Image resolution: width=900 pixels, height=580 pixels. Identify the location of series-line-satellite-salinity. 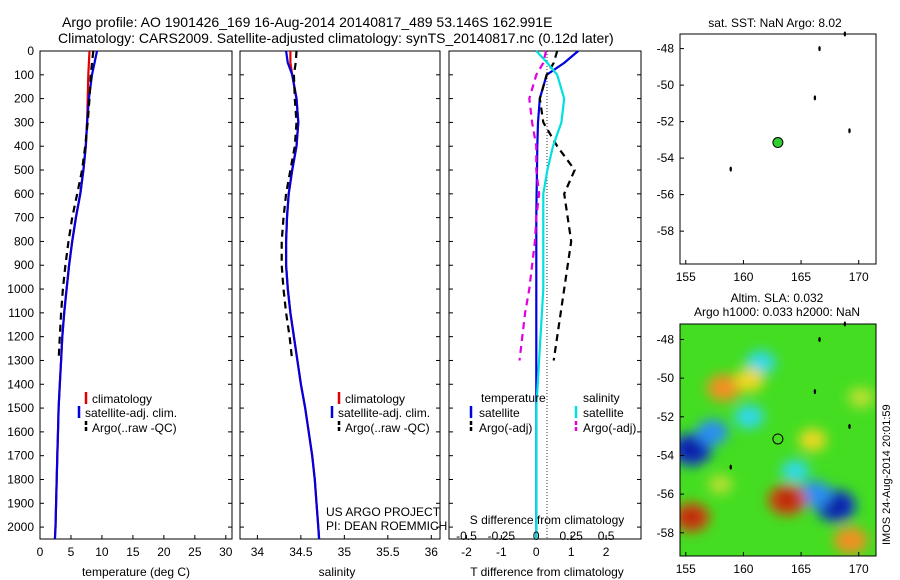
(550, 294).